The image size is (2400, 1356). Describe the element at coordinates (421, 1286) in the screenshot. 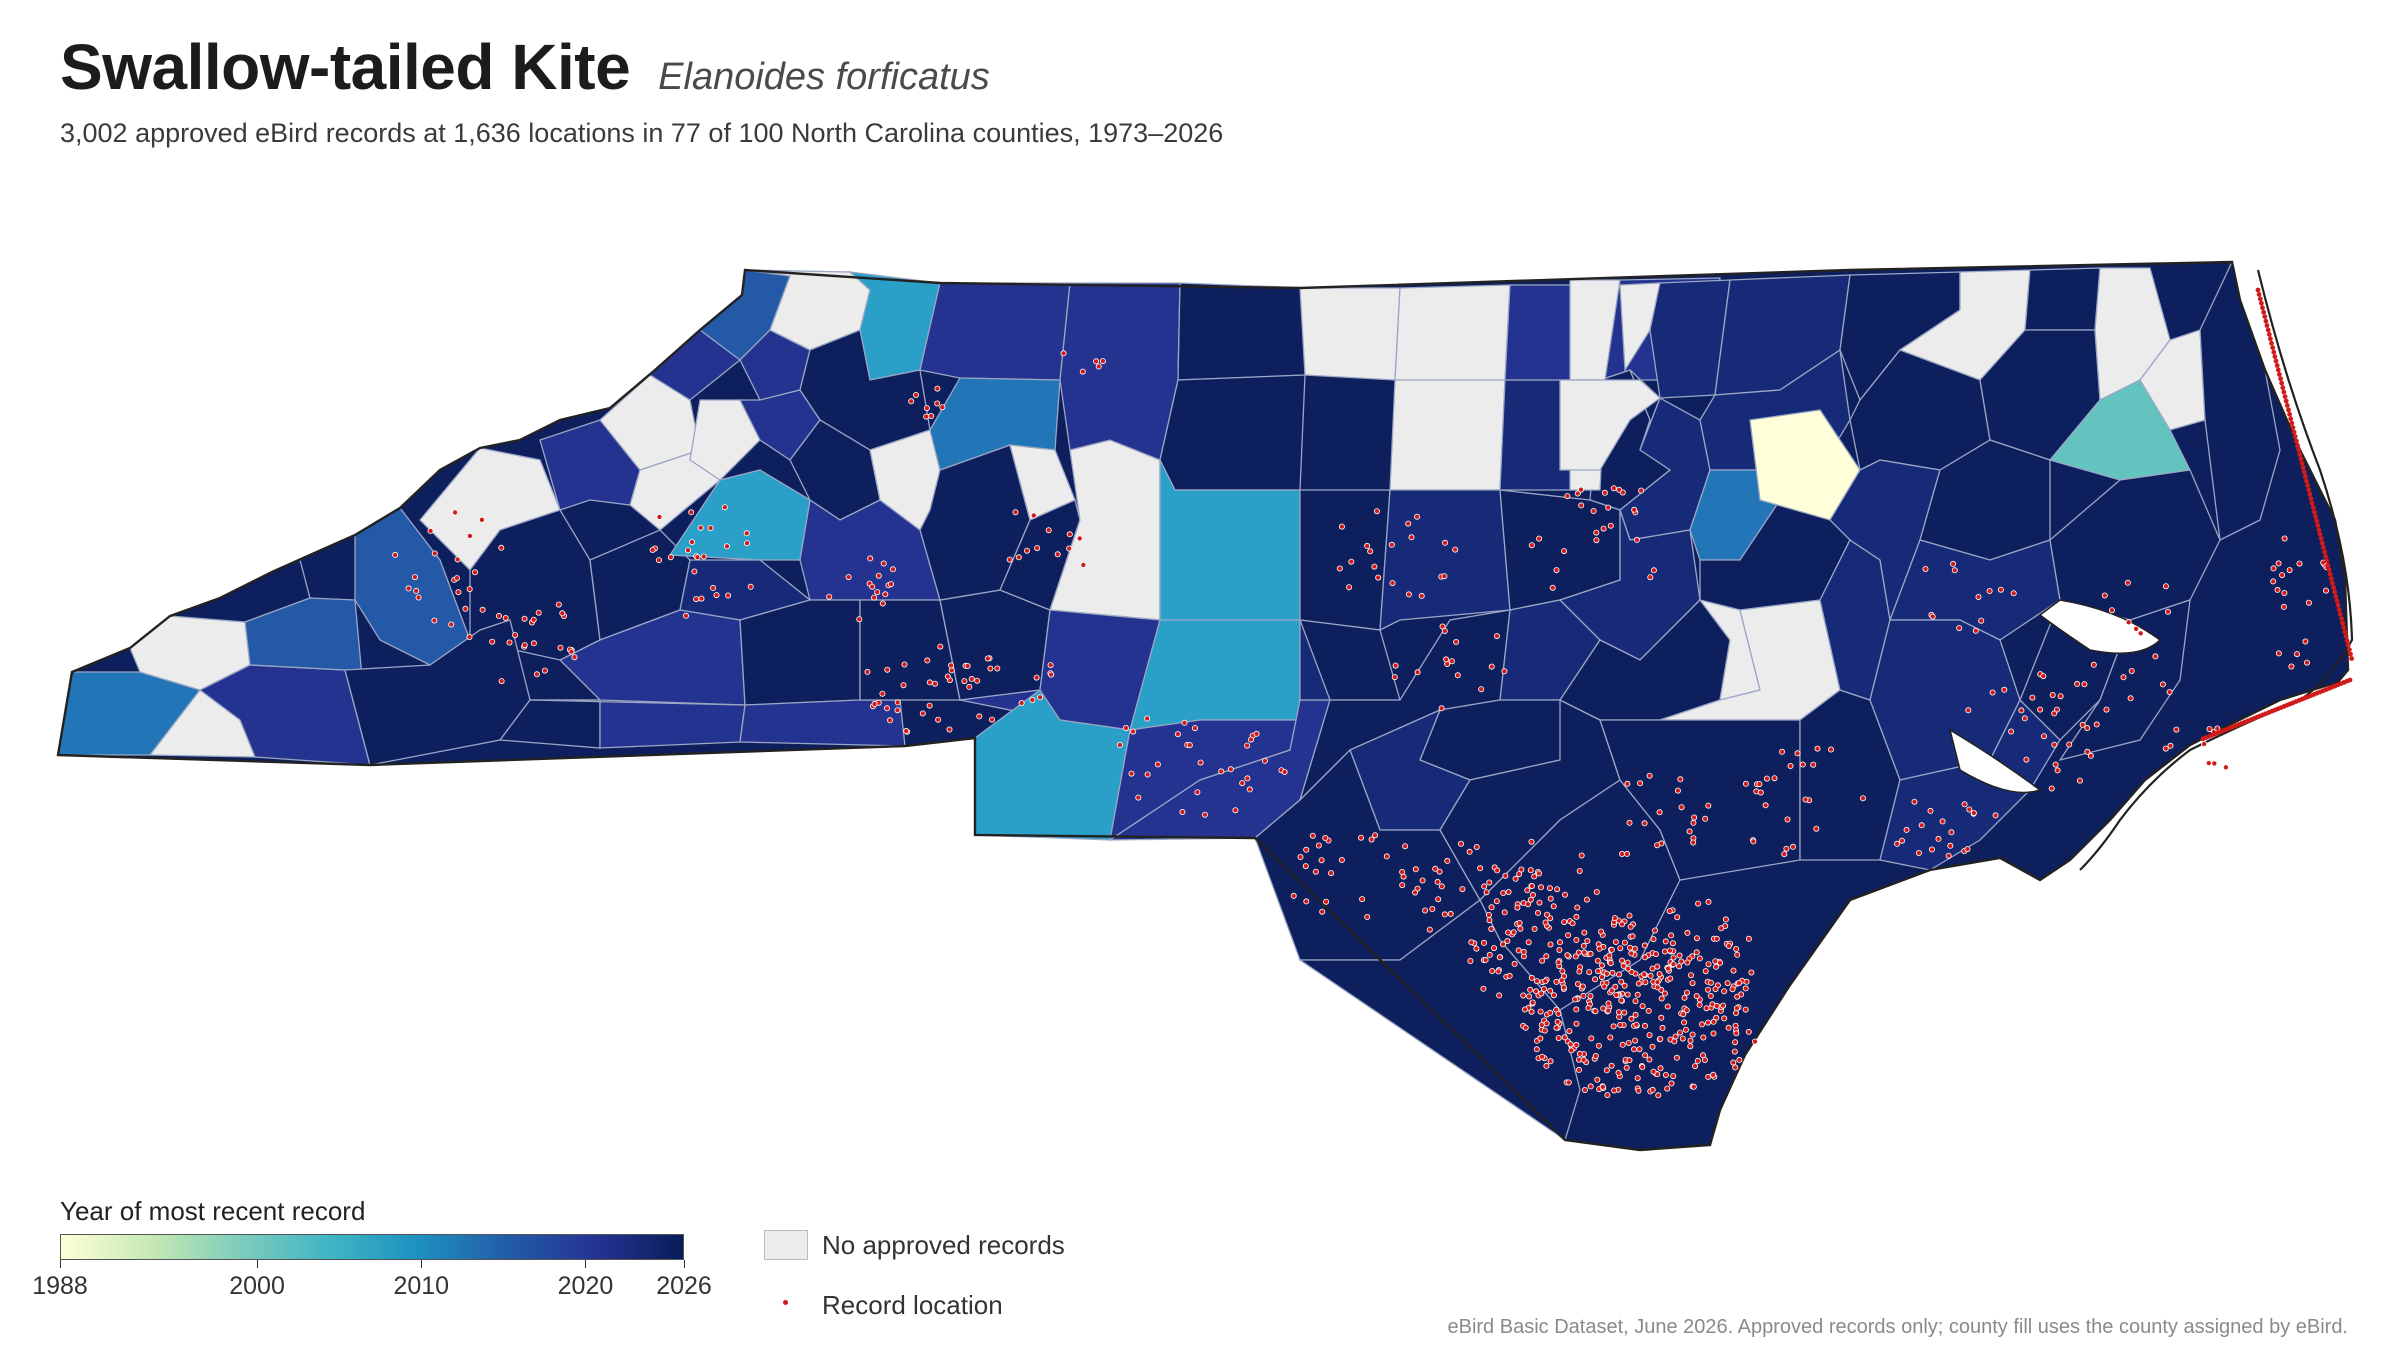

I see `colorbar-tick-label: 2010` at that location.